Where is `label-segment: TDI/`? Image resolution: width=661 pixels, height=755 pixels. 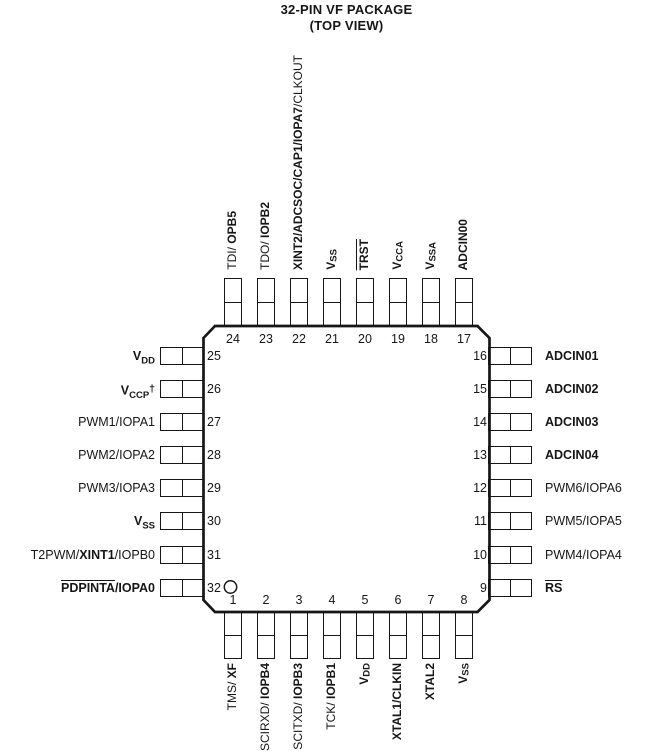 label-segment: TDI/ is located at coordinates (232, 257).